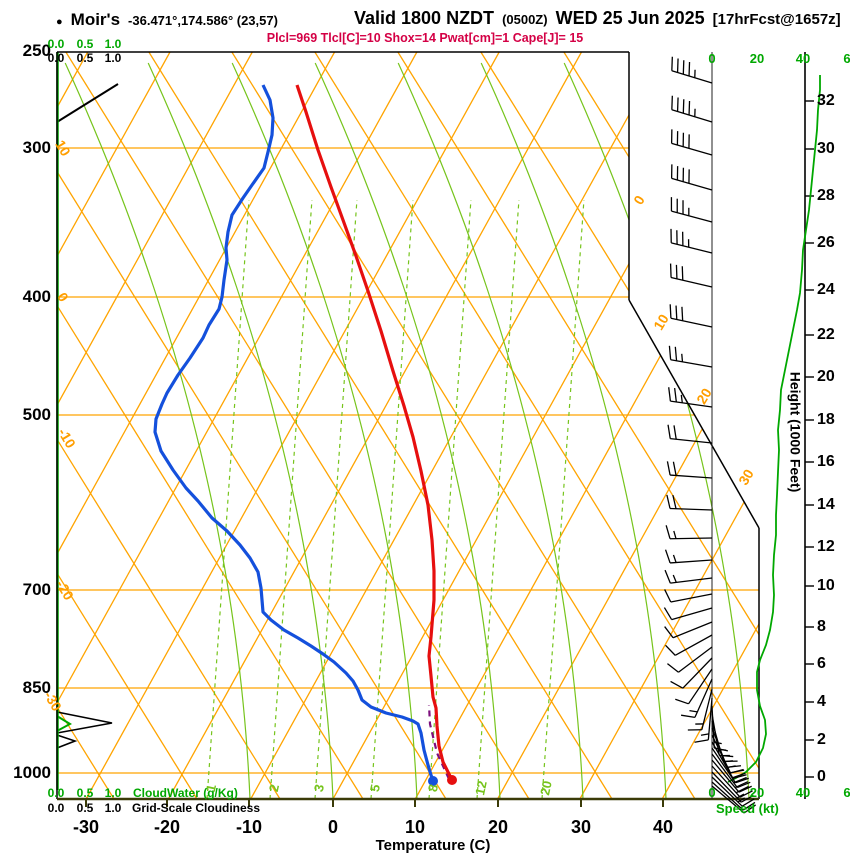 The image size is (850, 860). What do you see at coordinates (826, 504) in the screenshot?
I see `height-tick-14: 14` at bounding box center [826, 504].